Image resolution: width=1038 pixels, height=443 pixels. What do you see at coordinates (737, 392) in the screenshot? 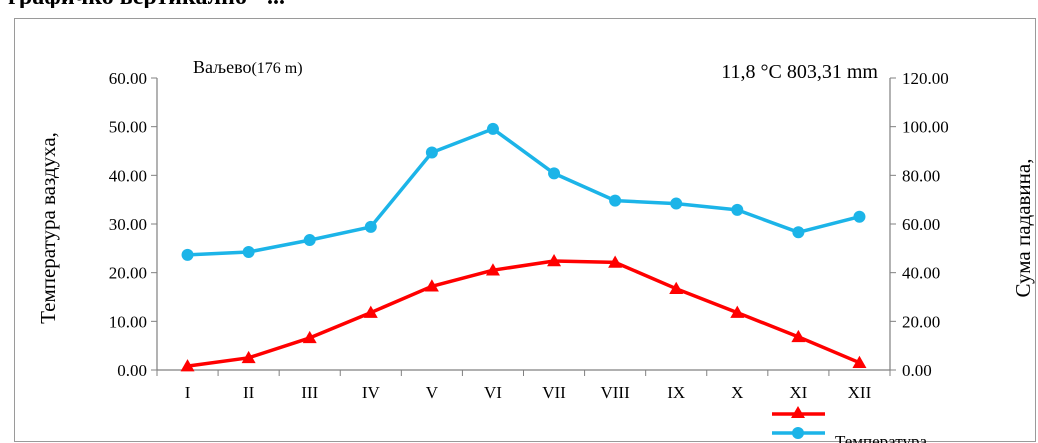
I see `x-tick-label: X` at bounding box center [737, 392].